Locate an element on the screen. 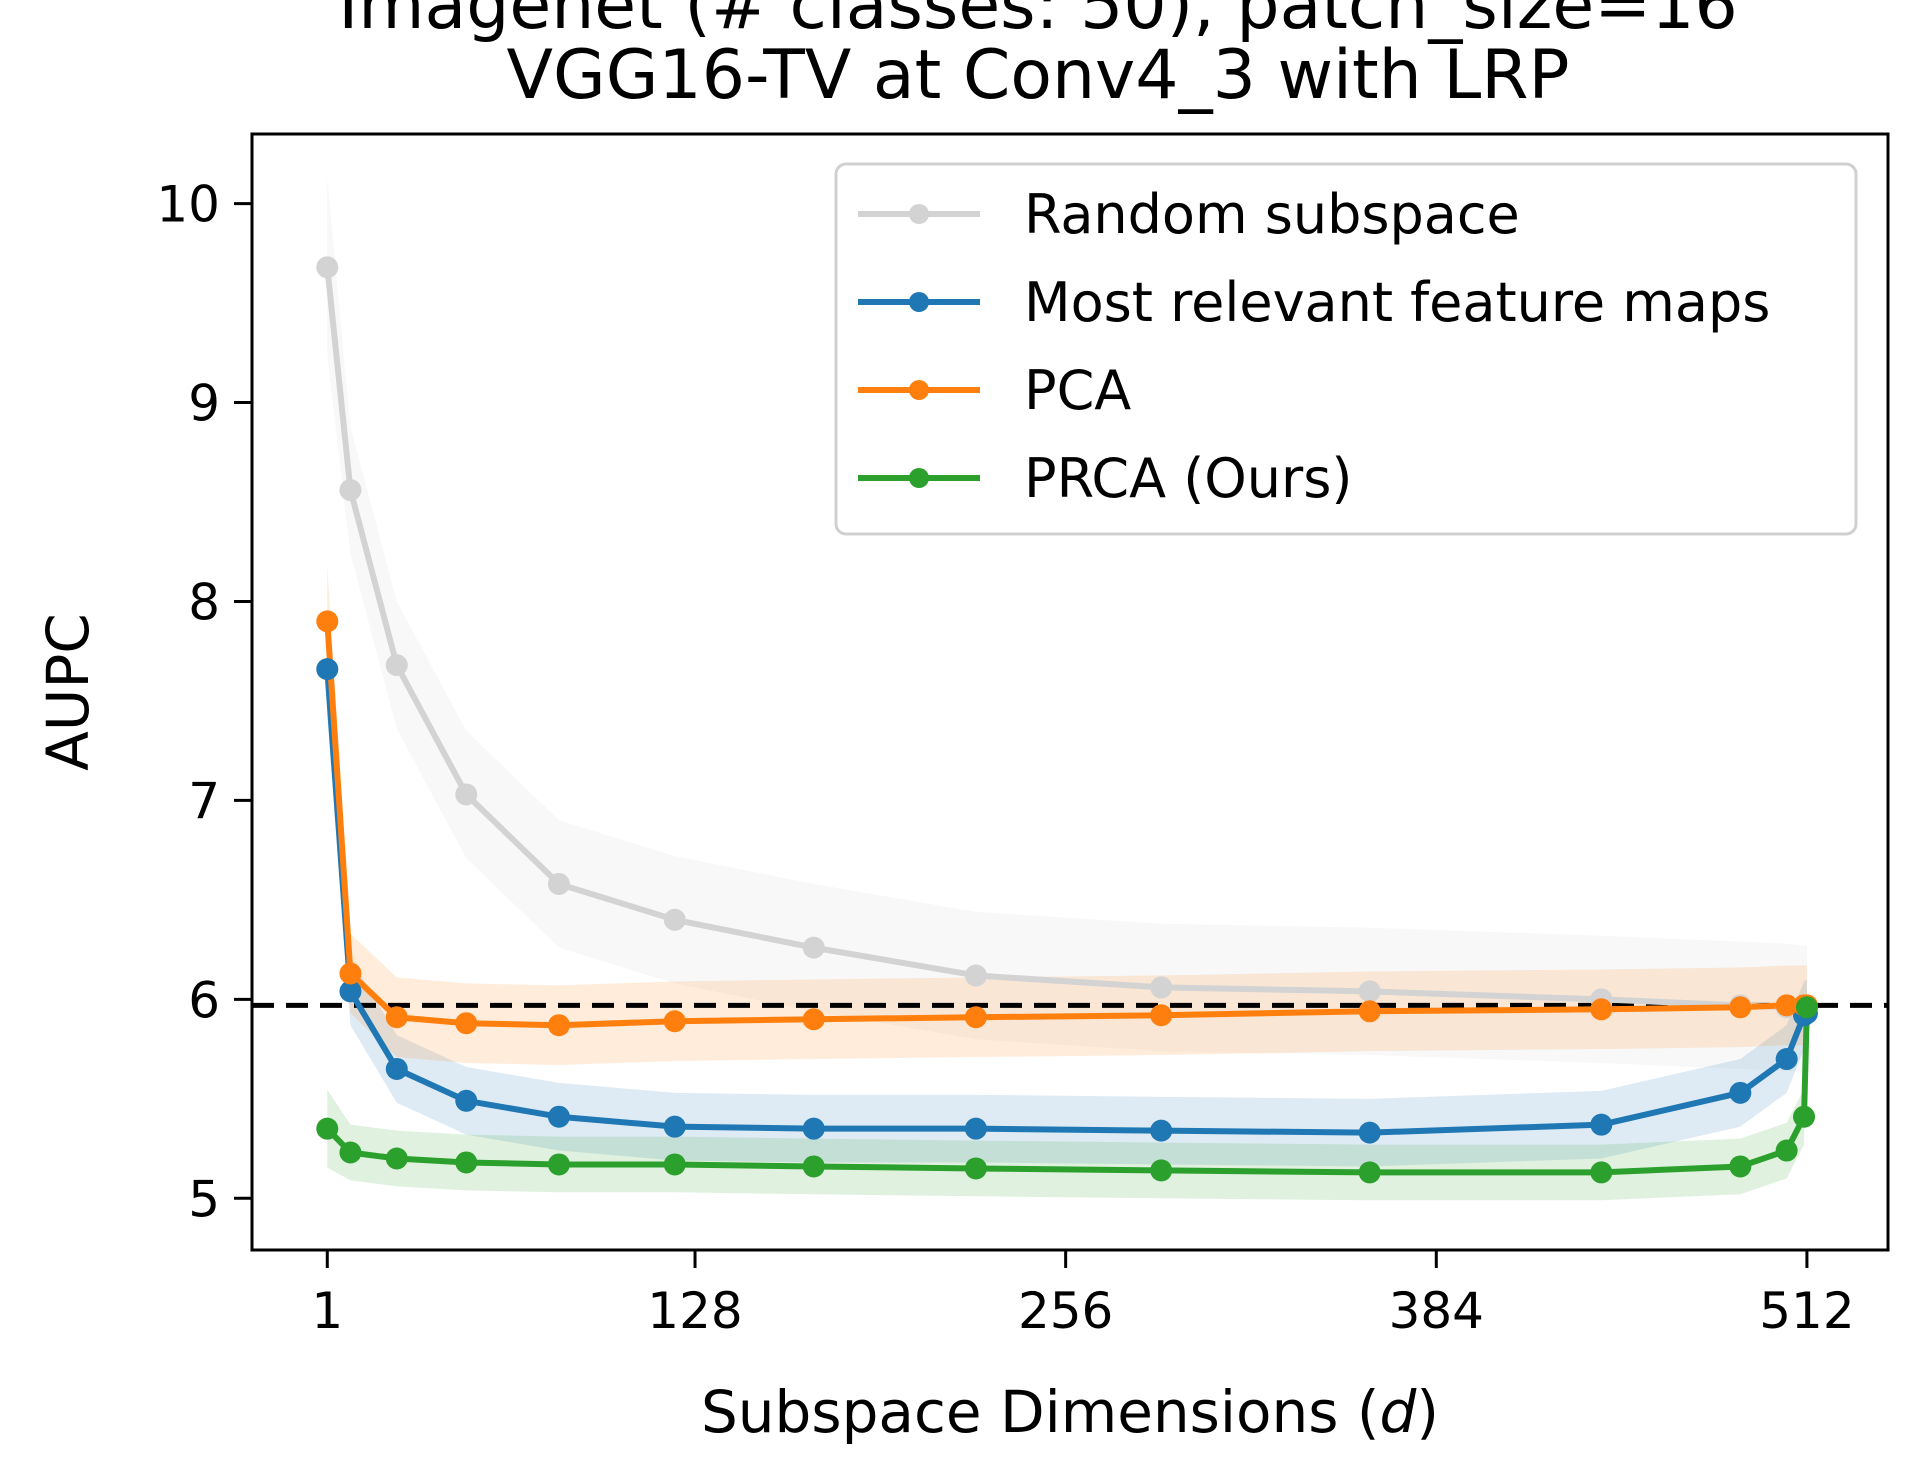  x-axis-label: Subspace Dimensions (d) is located at coordinates (1070, 1412).